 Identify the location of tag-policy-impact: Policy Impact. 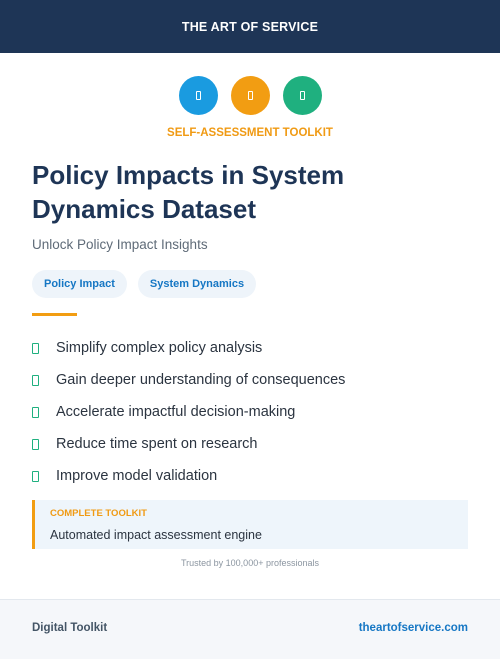
(79, 284).